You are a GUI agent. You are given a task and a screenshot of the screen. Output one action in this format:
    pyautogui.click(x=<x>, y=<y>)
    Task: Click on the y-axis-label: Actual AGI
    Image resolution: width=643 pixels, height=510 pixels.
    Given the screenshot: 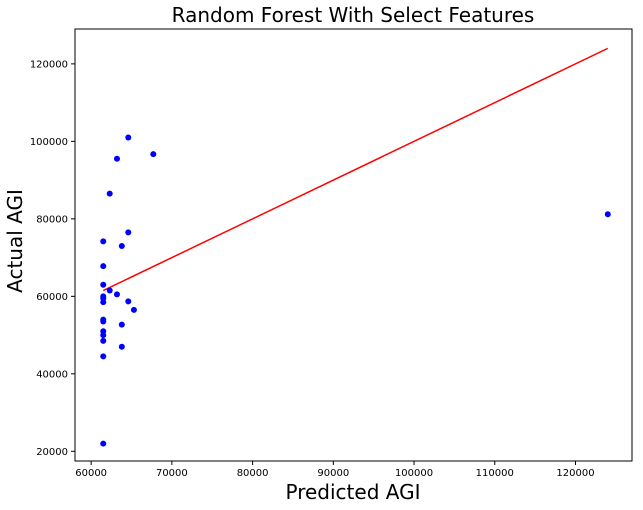 What is the action you would take?
    pyautogui.click(x=15, y=241)
    